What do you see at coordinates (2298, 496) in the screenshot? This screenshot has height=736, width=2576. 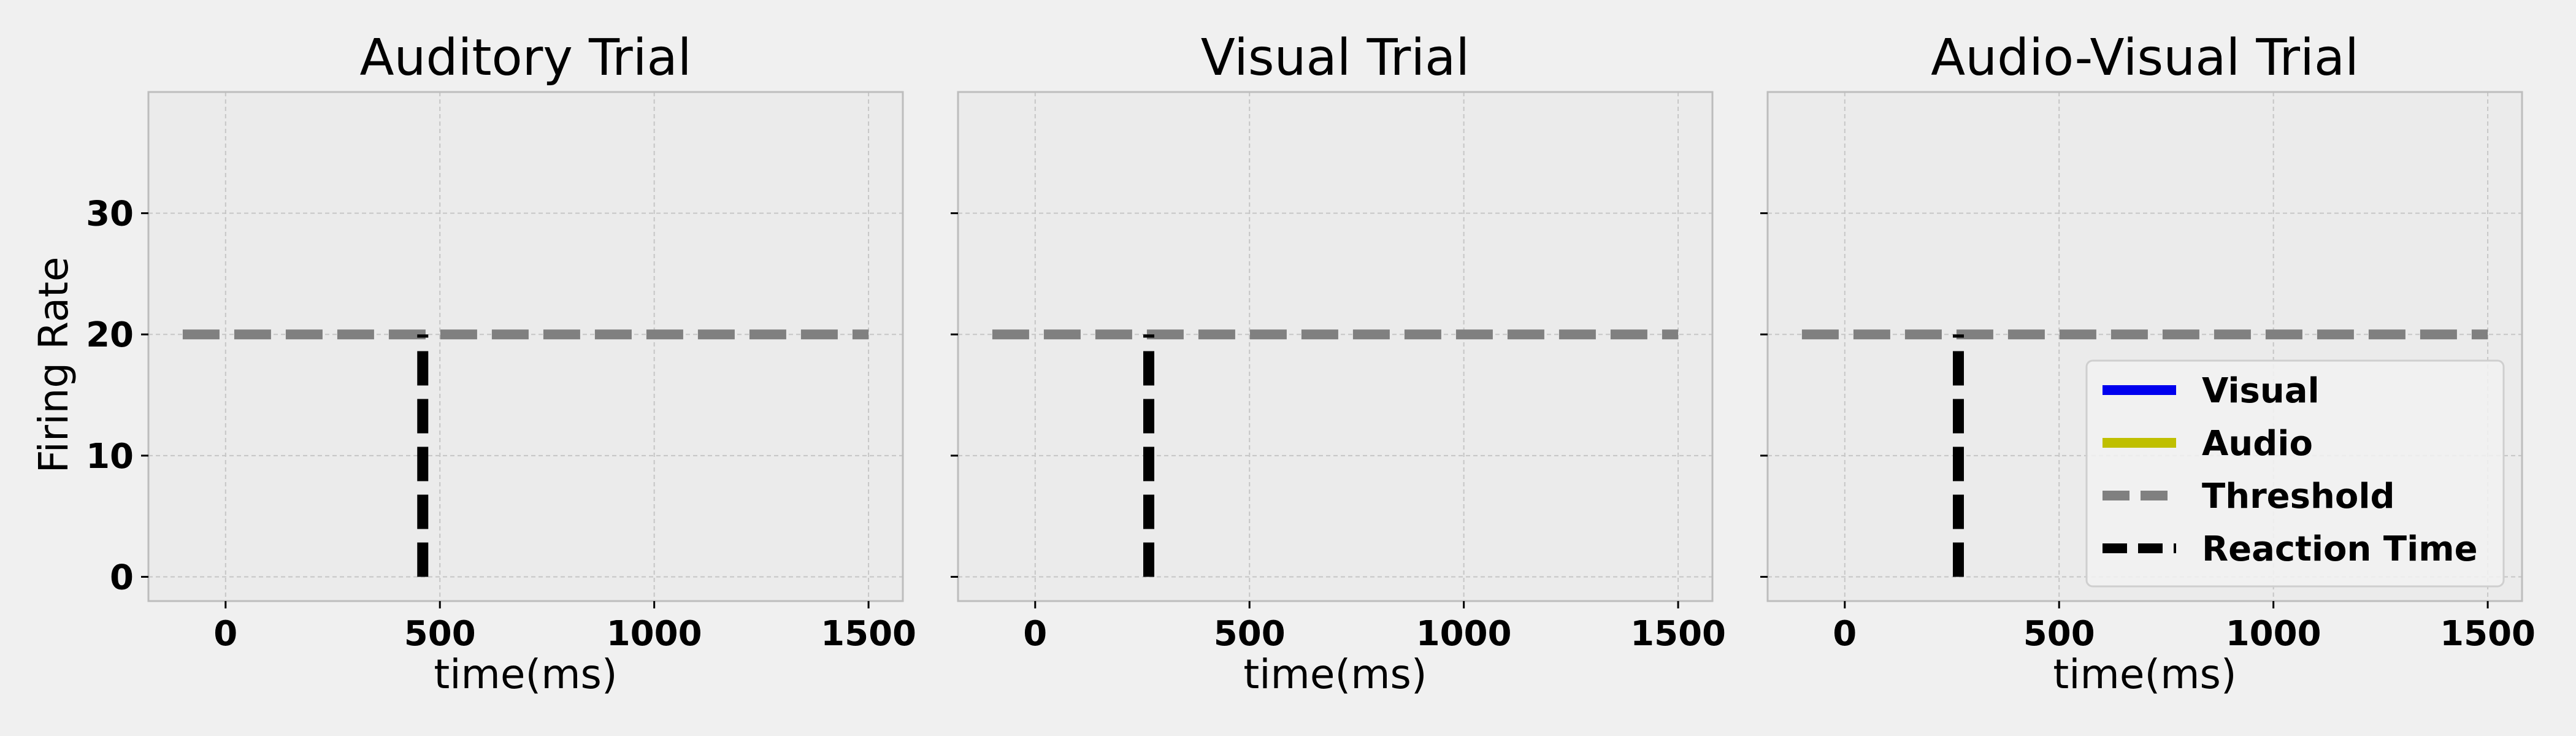 I see `legend-label: Threshold` at bounding box center [2298, 496].